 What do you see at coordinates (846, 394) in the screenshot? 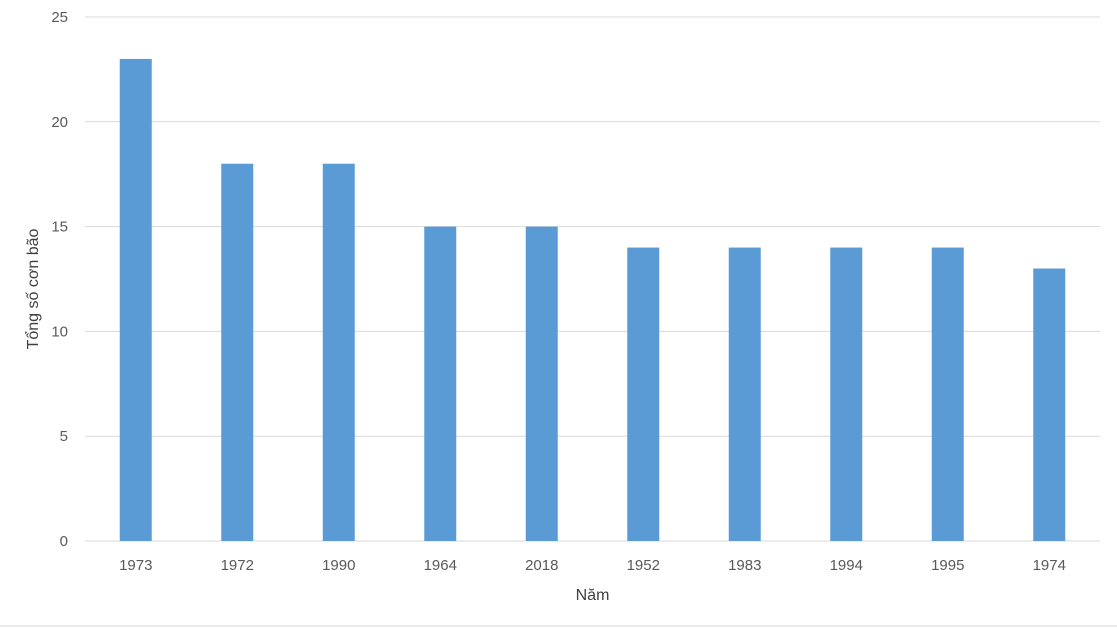
I see `bar-1994` at bounding box center [846, 394].